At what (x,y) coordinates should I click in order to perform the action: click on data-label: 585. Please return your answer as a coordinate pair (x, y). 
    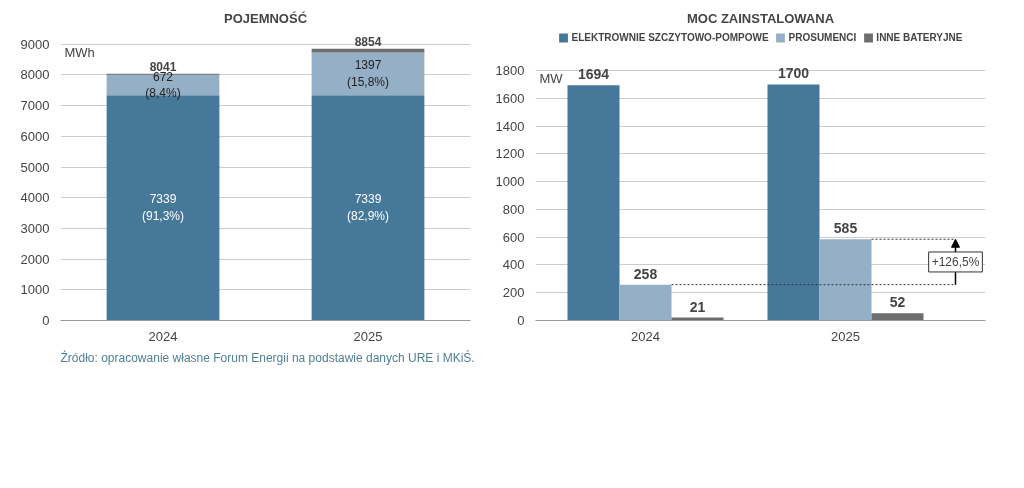
    Looking at the image, I should click on (845, 228).